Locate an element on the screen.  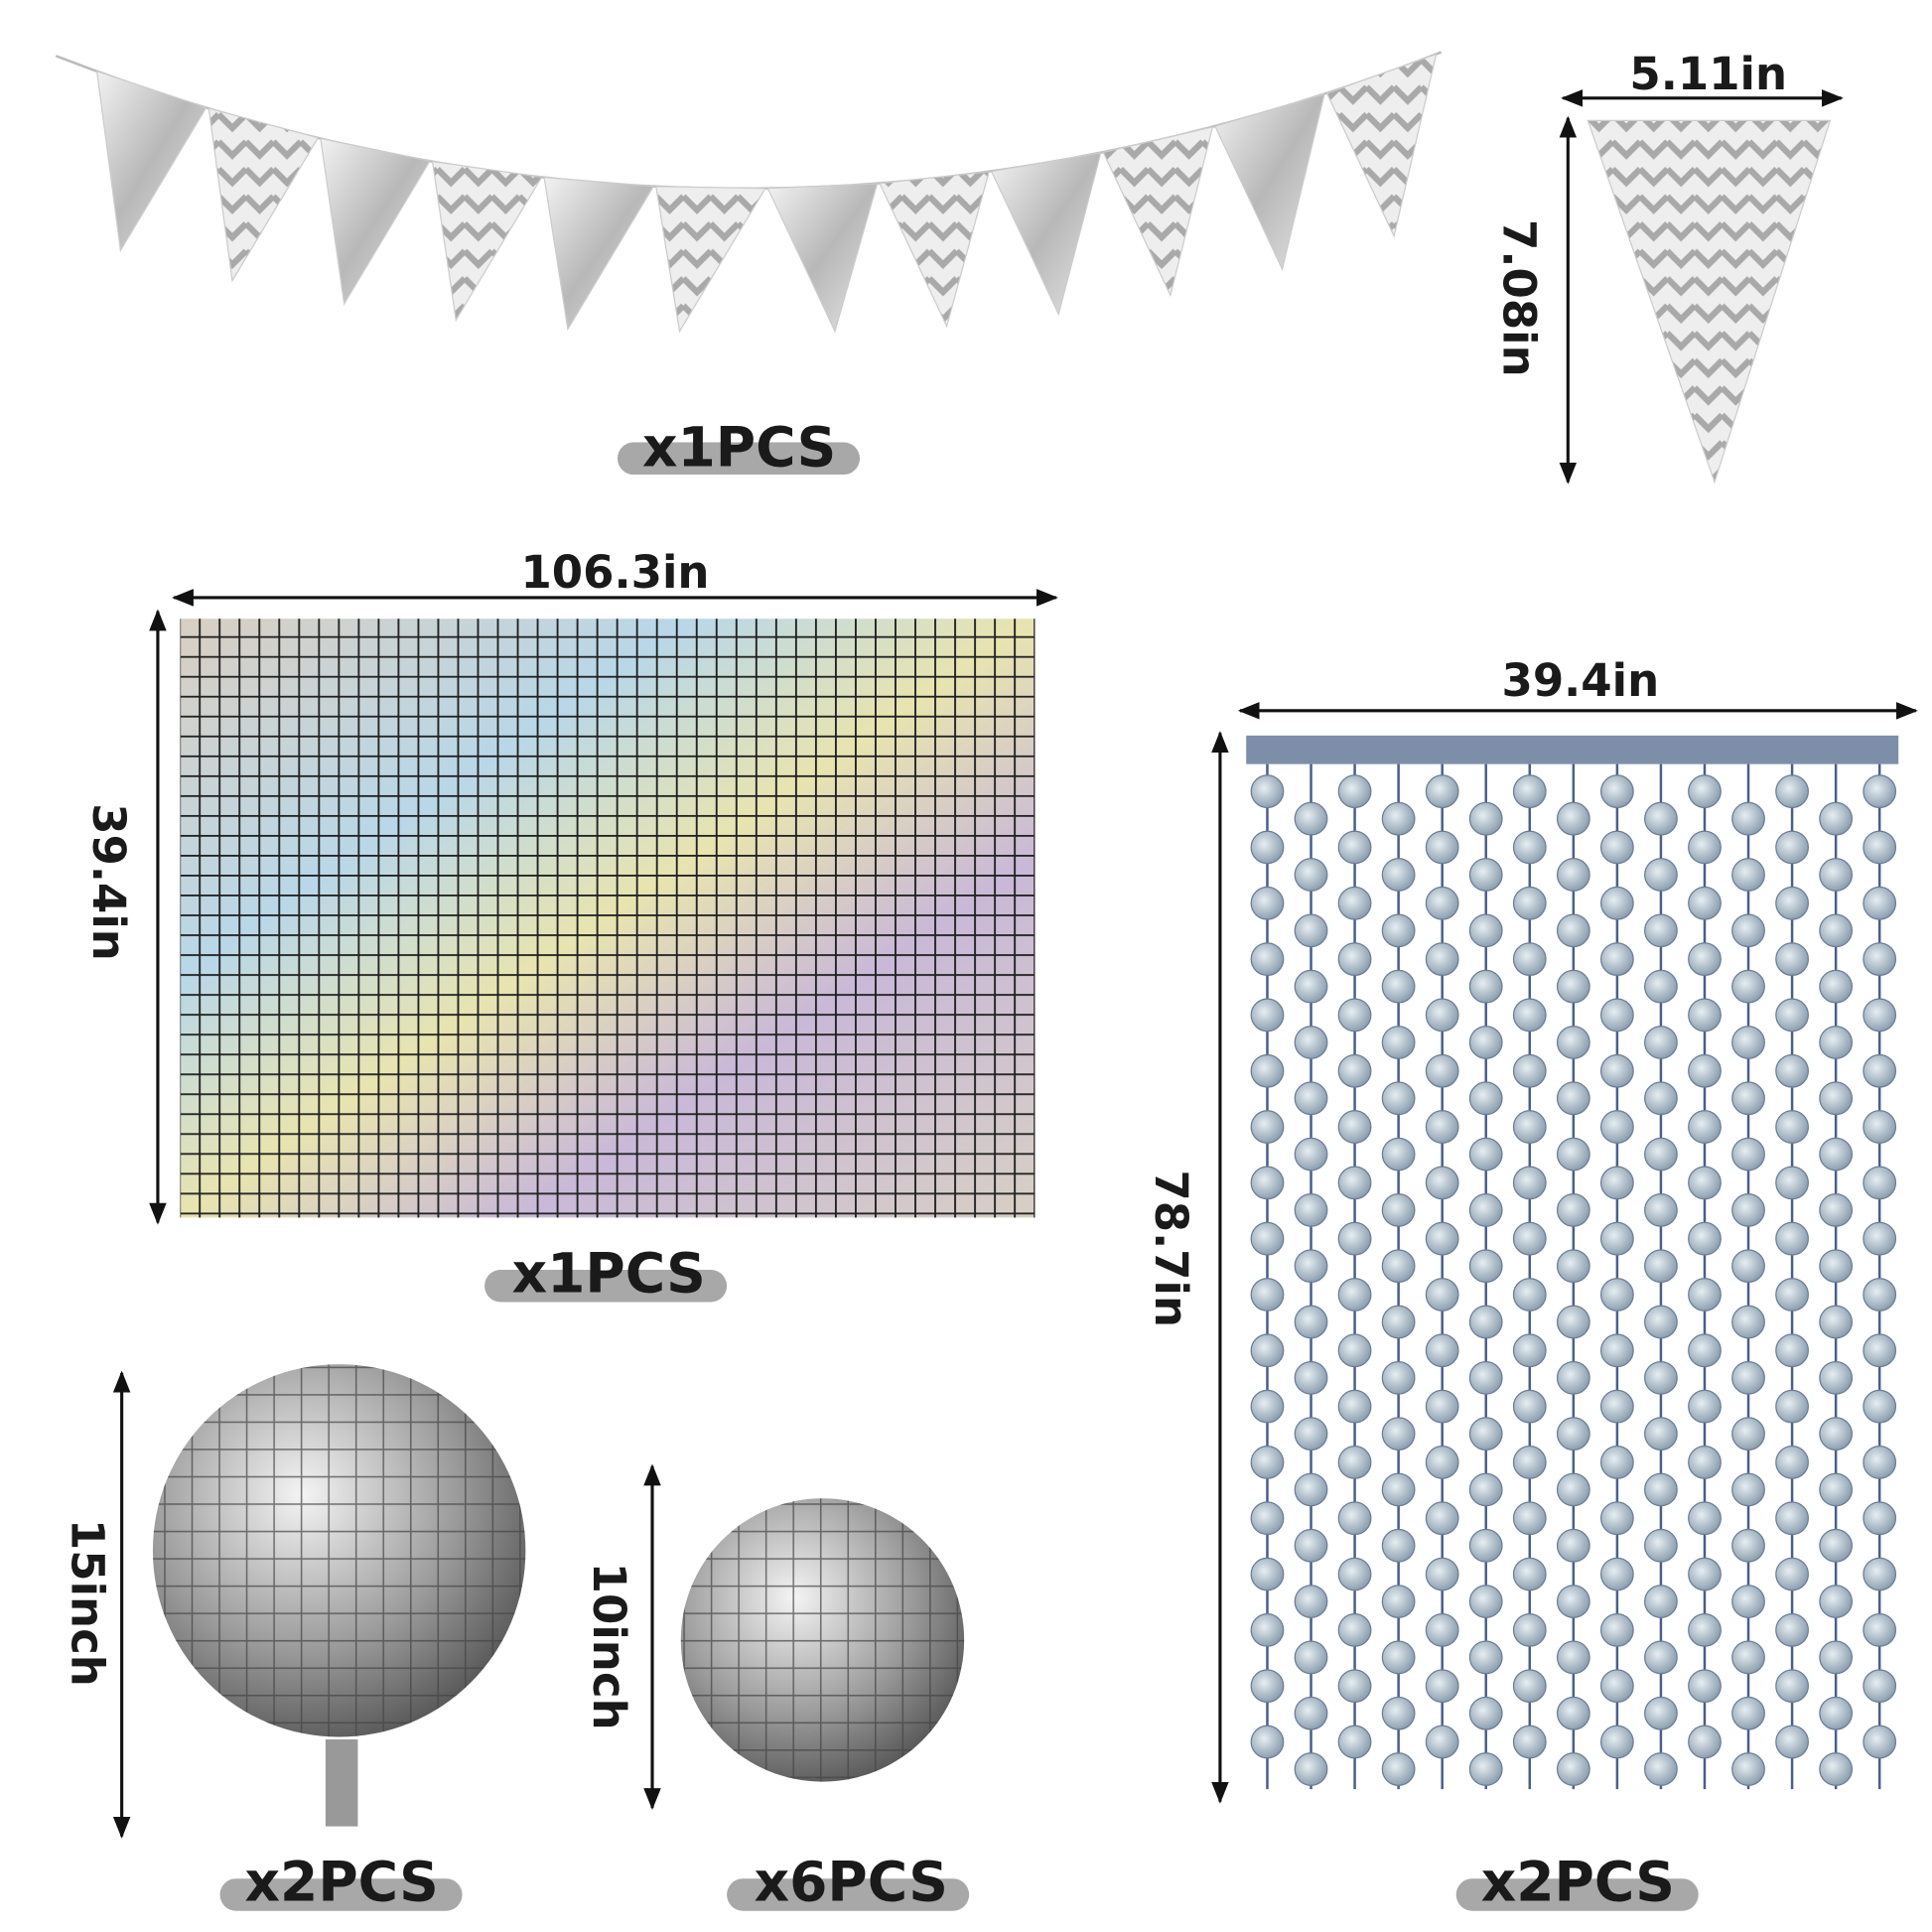
quantity-label: x2PCS is located at coordinates (342, 1883).